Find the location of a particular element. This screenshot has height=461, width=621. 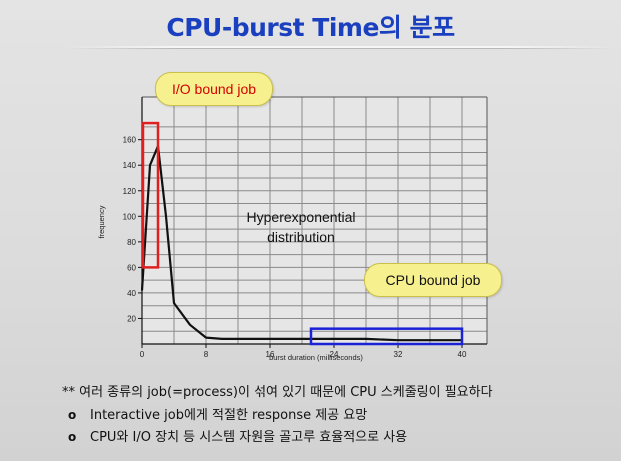

center-annotation-line1: Hyperexponential is located at coordinates (301, 217).